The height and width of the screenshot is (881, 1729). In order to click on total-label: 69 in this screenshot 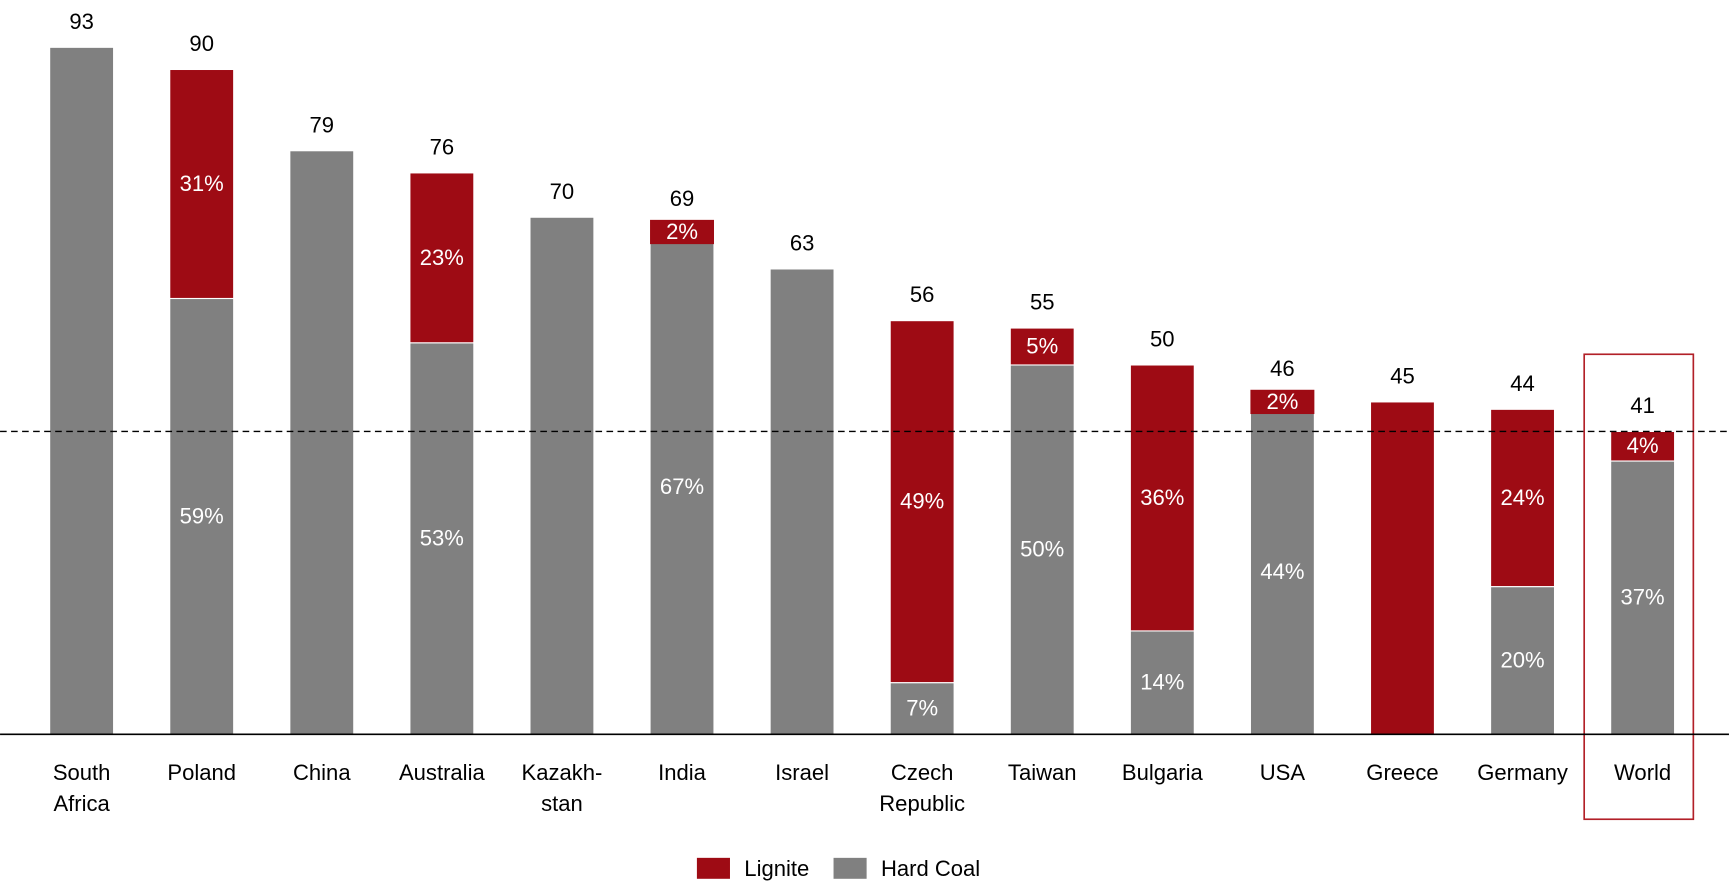, I will do `click(682, 198)`.